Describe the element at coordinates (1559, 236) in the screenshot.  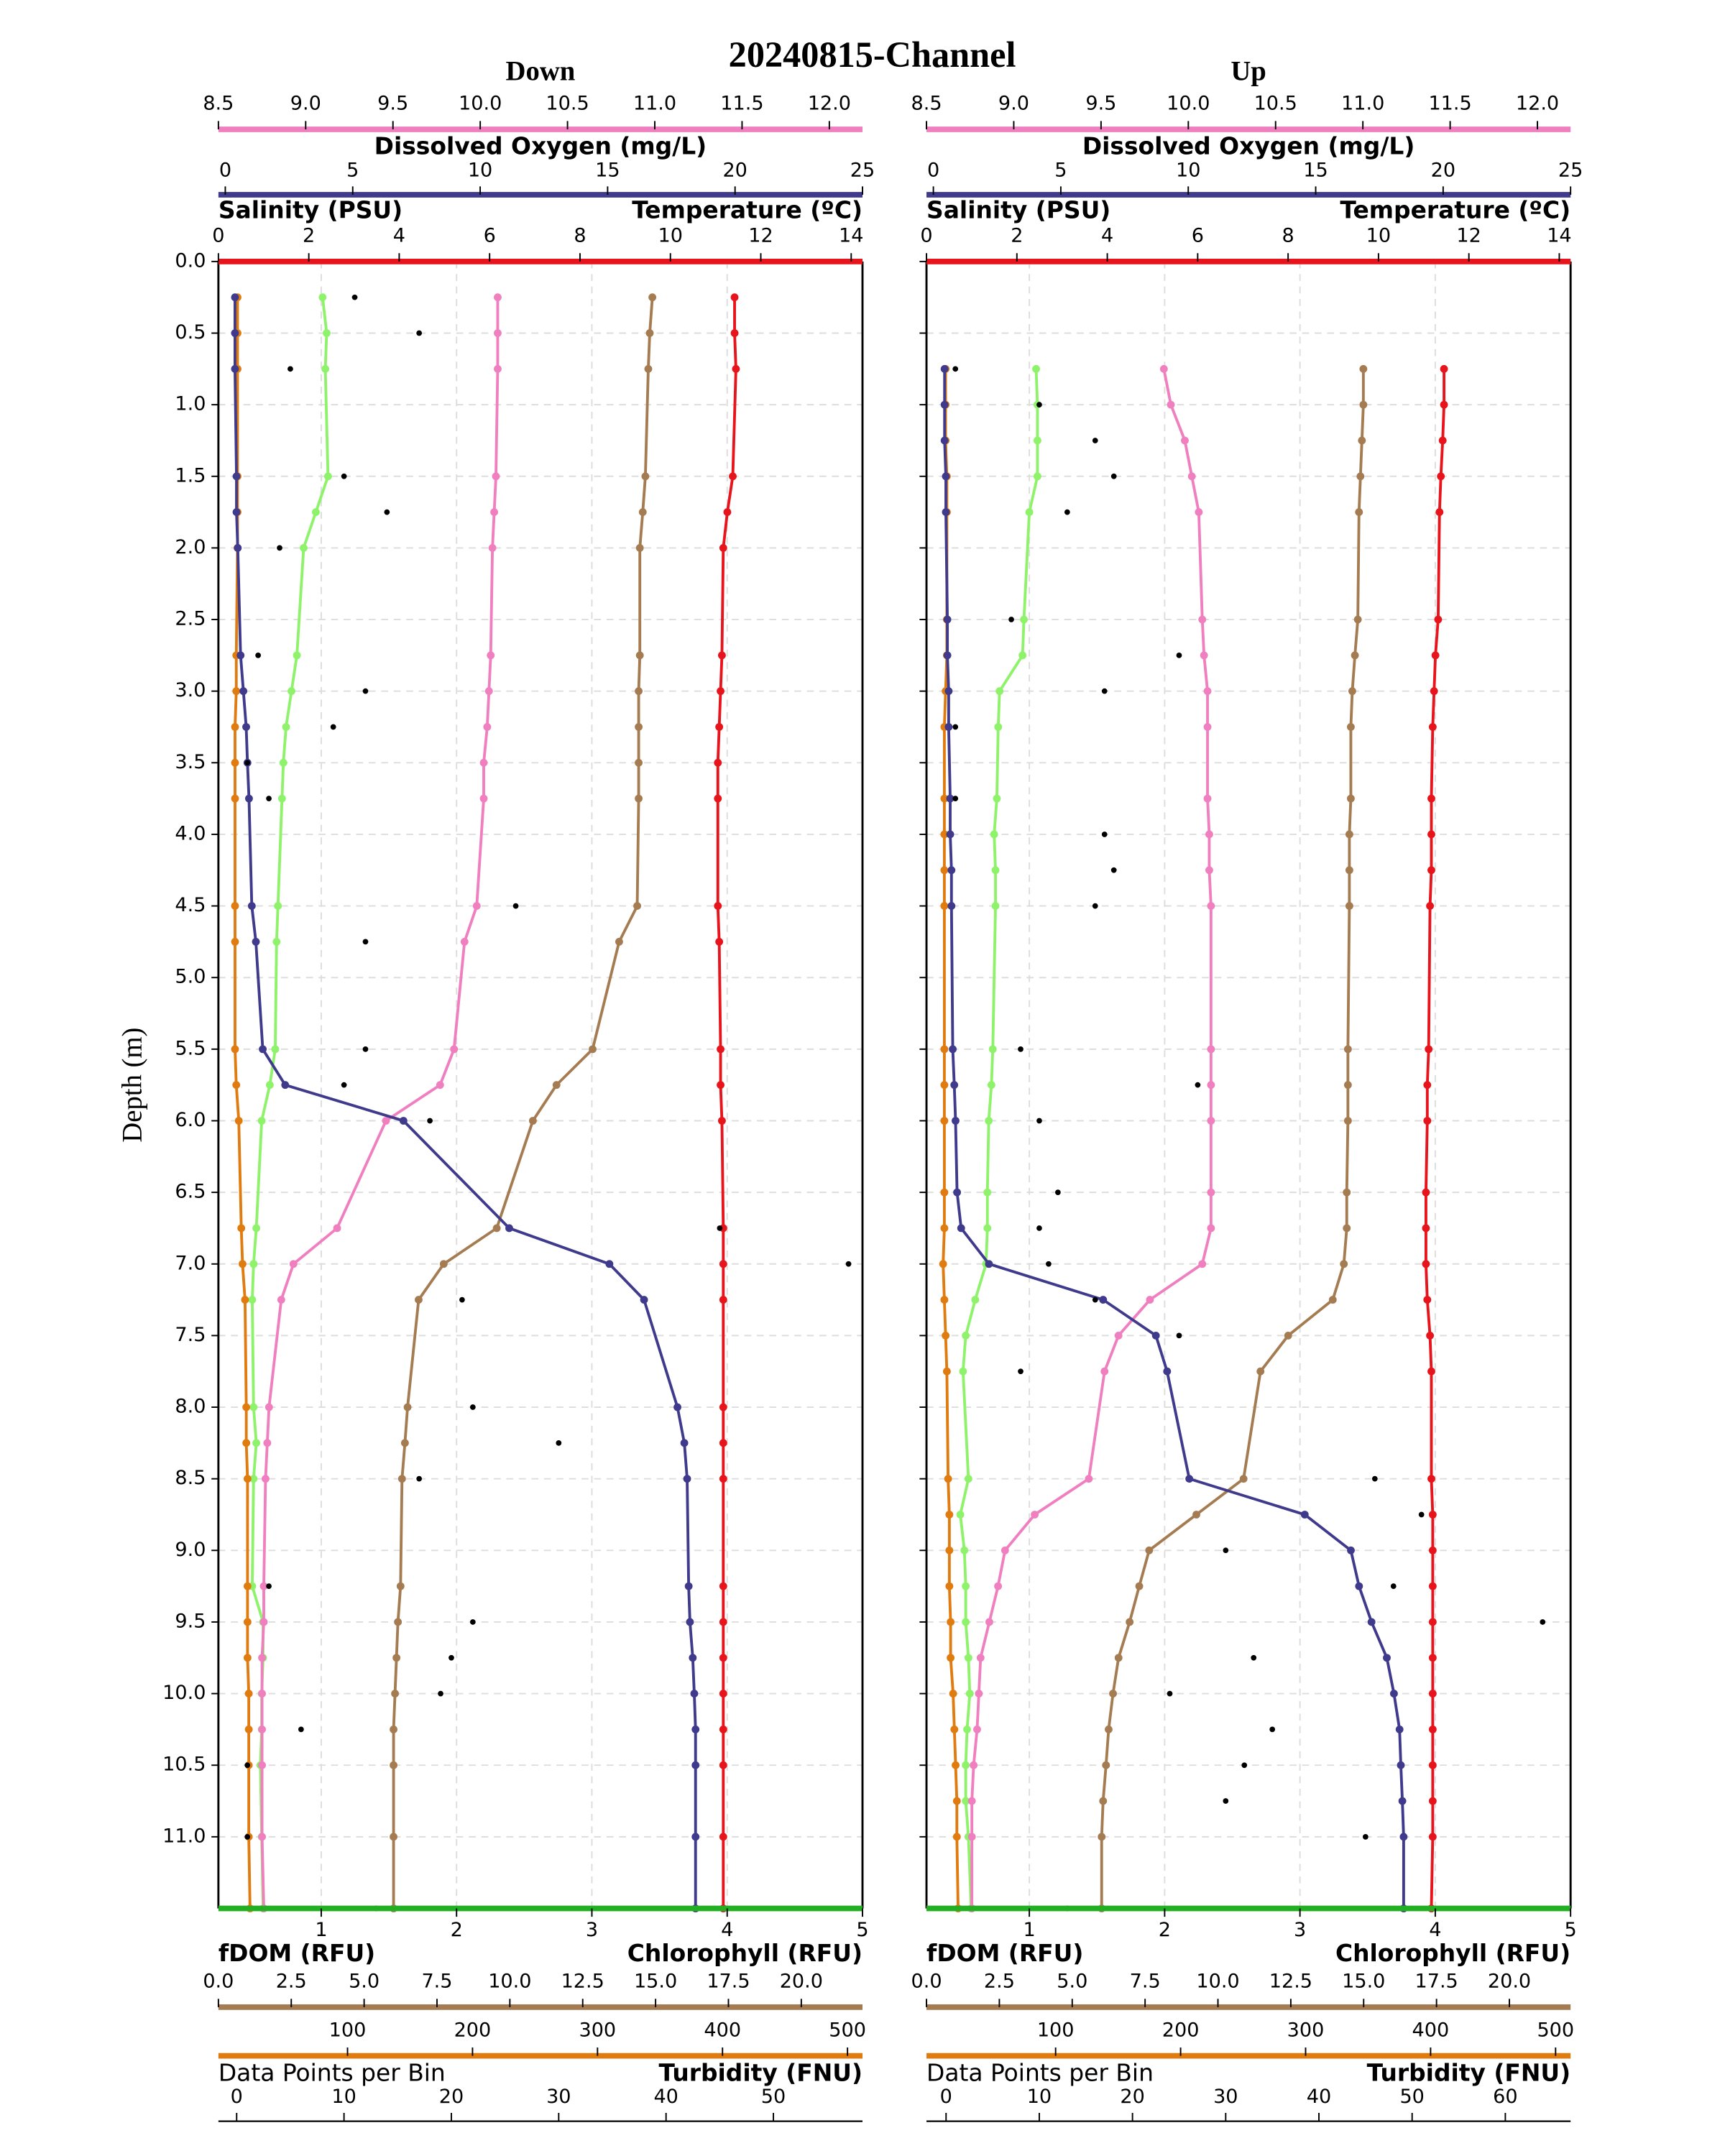
I see `x-tick-label: 14` at that location.